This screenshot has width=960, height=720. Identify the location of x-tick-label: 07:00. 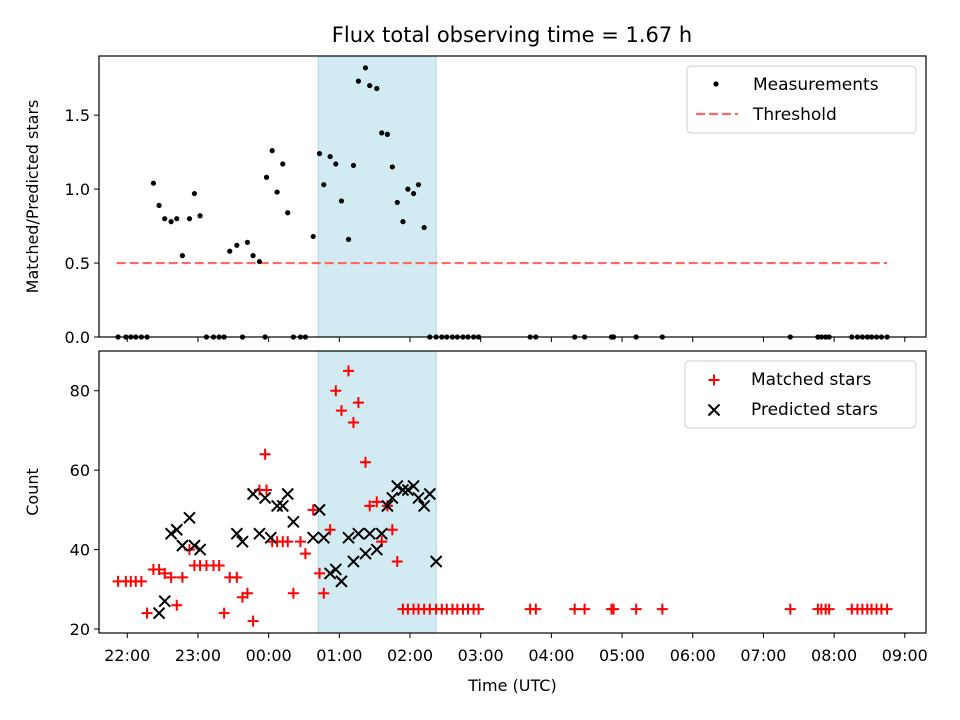
(763, 655).